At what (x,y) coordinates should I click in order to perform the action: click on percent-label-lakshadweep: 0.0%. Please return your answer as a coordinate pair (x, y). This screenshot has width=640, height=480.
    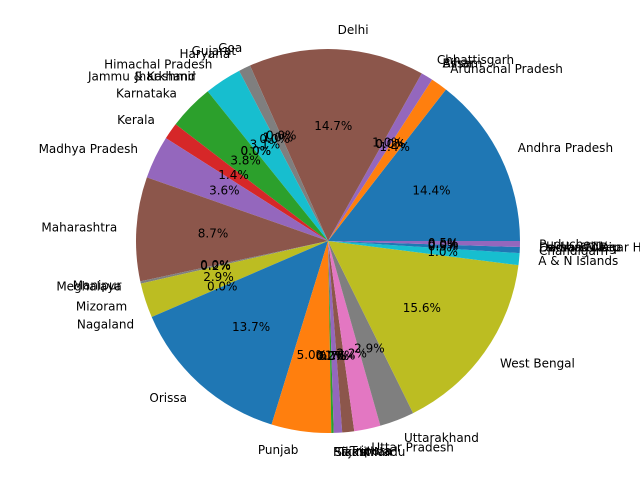
    Looking at the image, I should click on (443, 245).